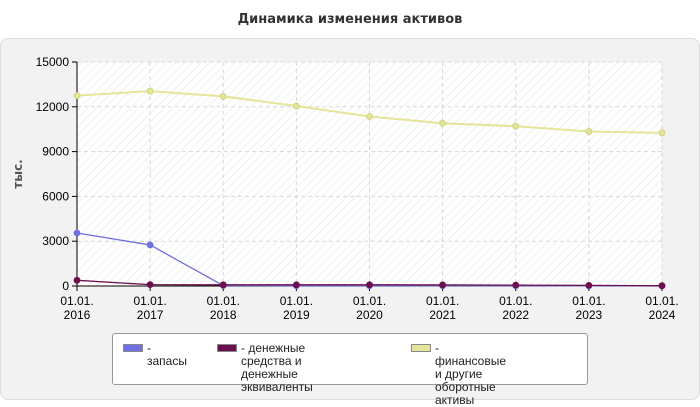 This screenshot has height=407, width=700. Describe the element at coordinates (53, 62) in the screenshot. I see `y-tick-label: 15000` at that location.